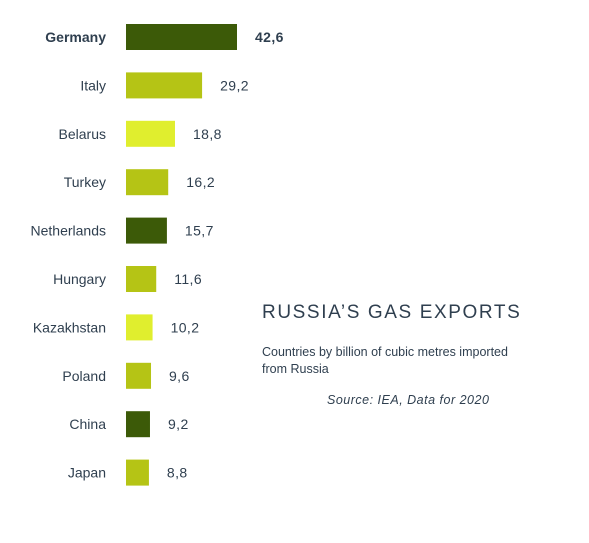  I want to click on bar-japan, so click(137, 472).